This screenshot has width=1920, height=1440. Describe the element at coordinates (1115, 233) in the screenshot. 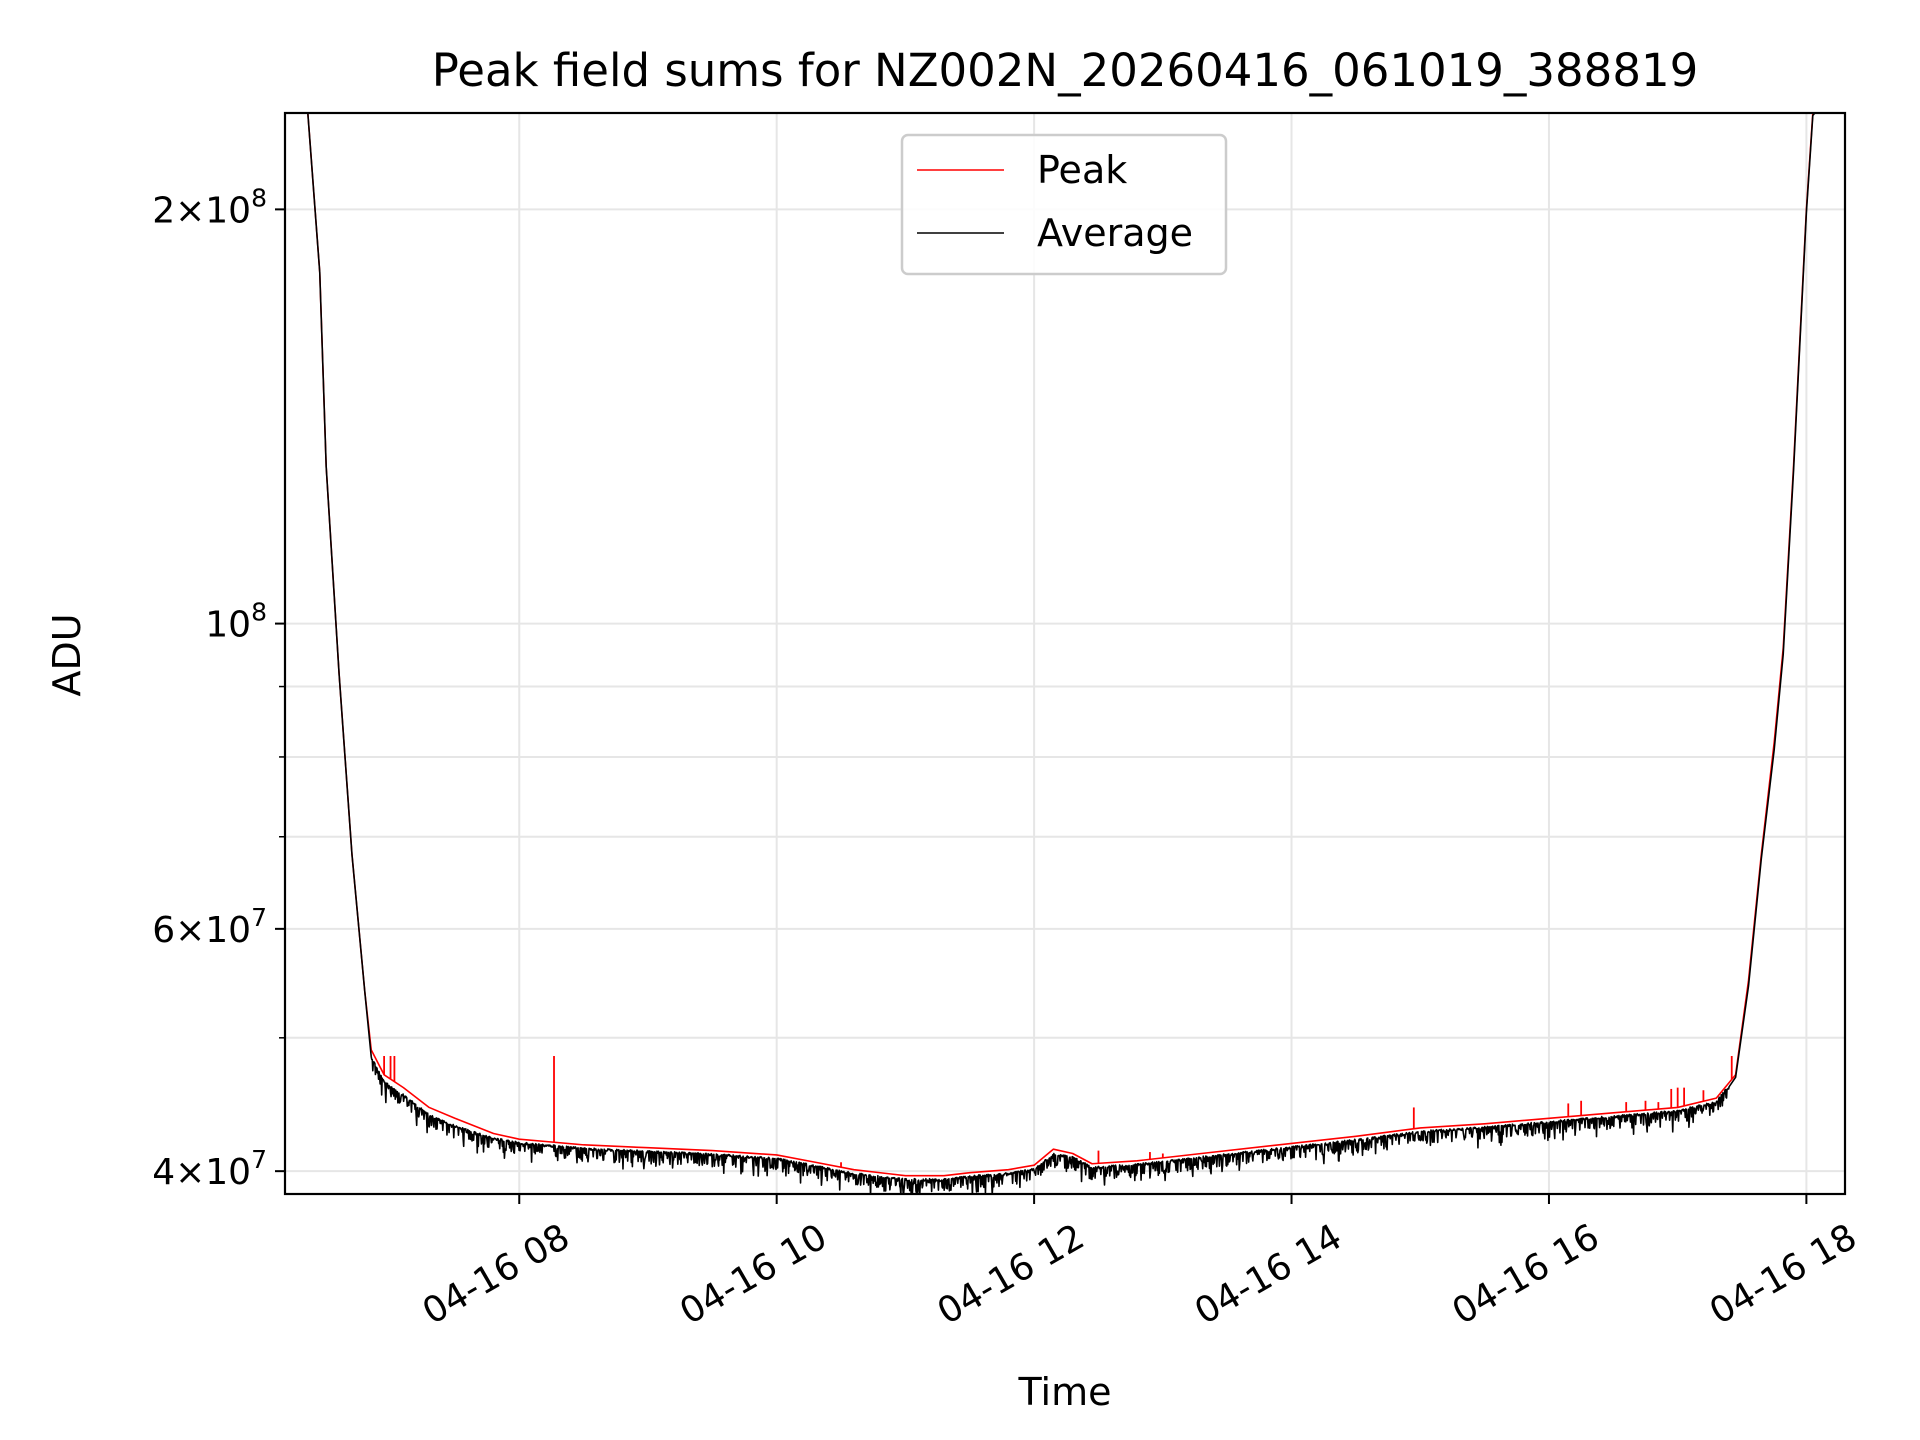

I see `legend-average-label: Average` at that location.